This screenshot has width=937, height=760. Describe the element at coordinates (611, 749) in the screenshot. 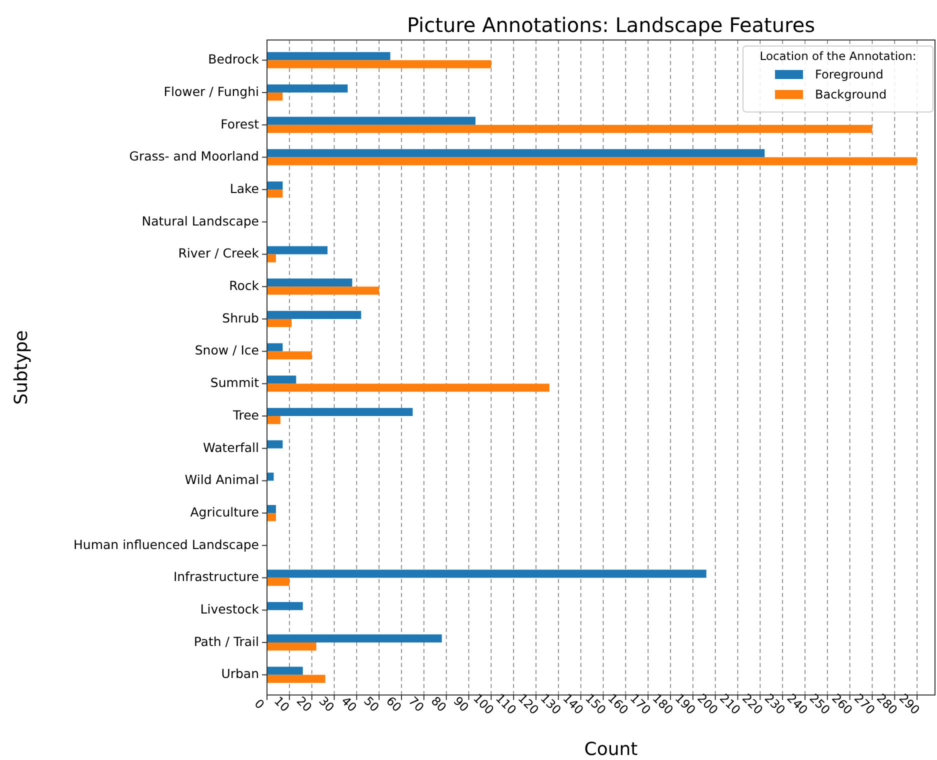

I see `x-axis-title: Count` at that location.